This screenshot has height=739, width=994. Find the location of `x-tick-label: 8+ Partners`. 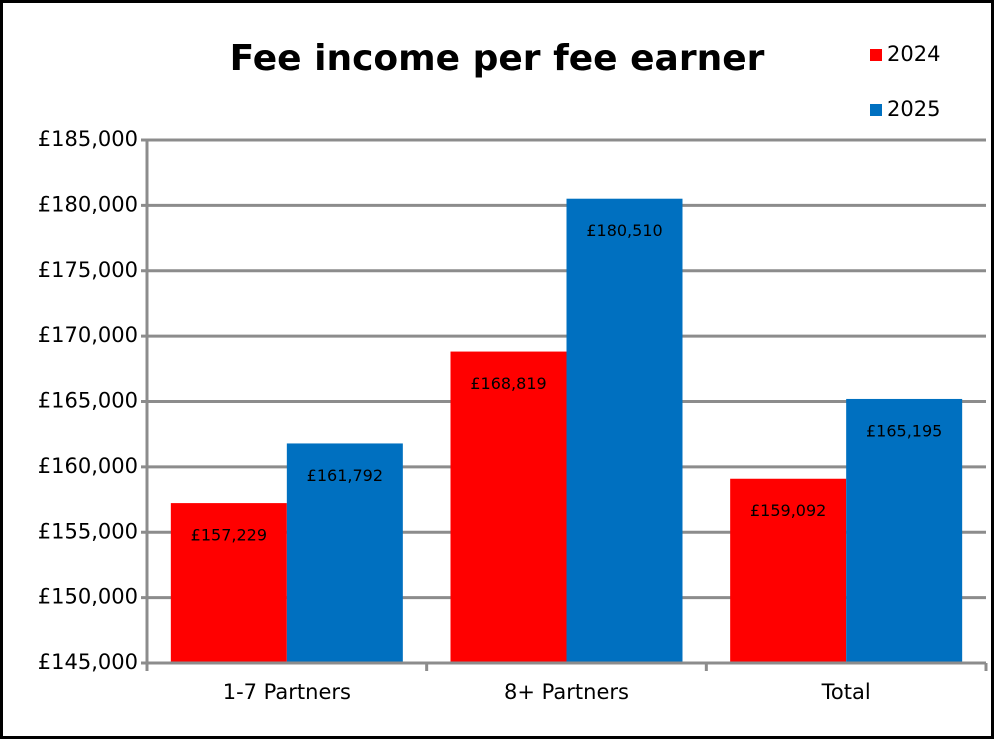

x-tick-label: 8+ Partners is located at coordinates (566, 692).